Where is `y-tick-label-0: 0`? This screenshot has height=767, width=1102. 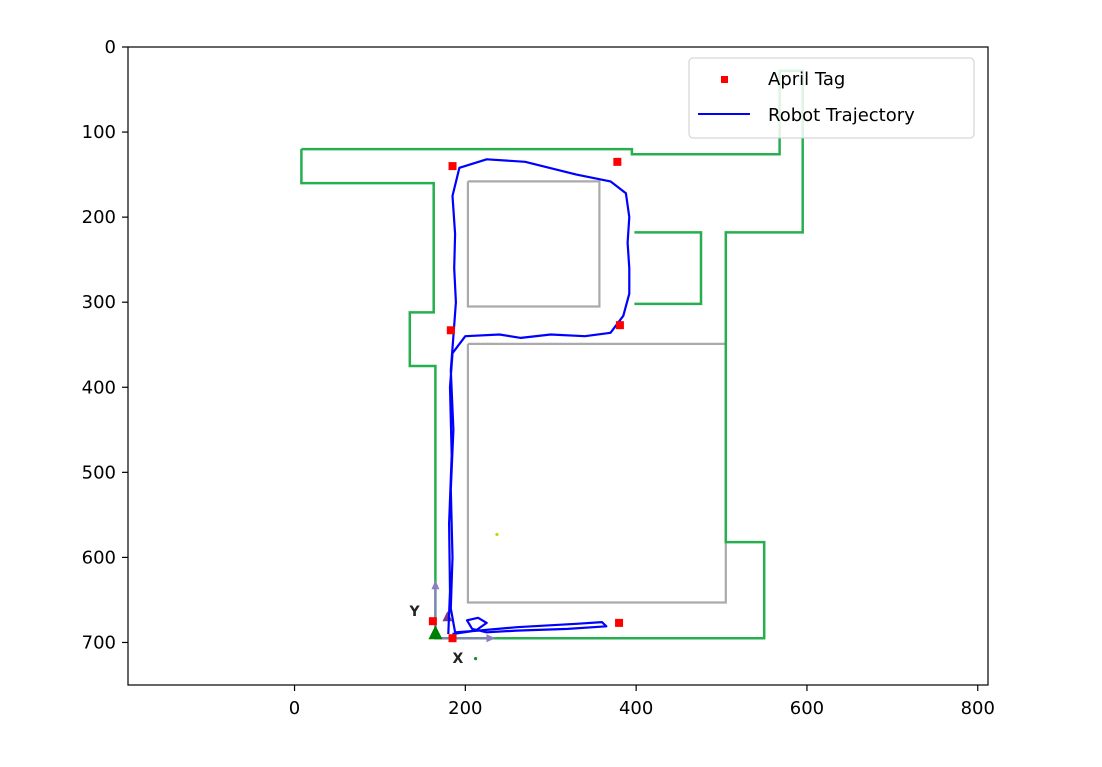 y-tick-label-0: 0 is located at coordinates (110, 47).